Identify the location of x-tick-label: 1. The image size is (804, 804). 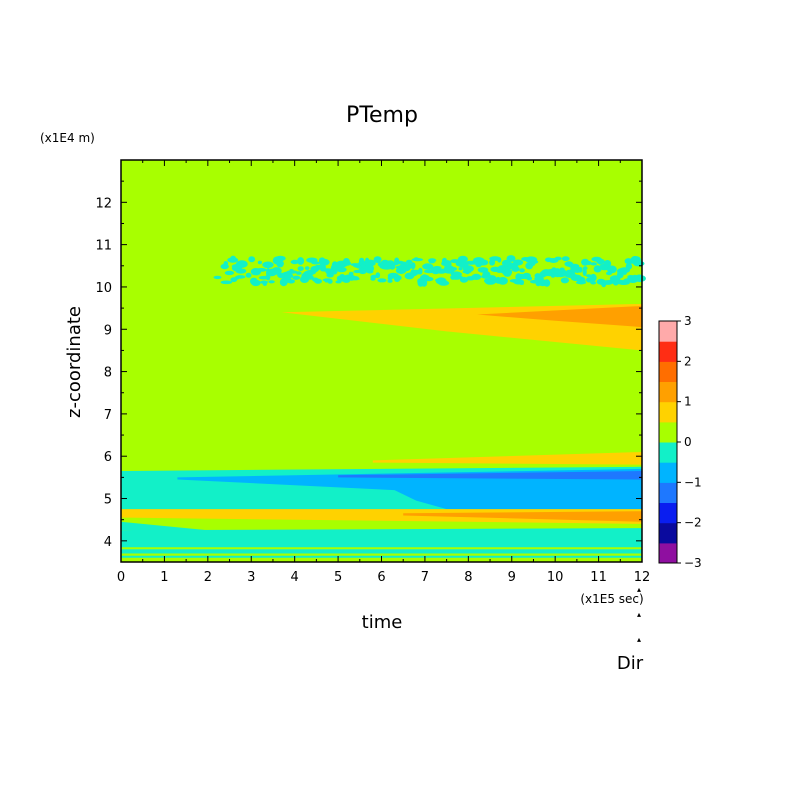
(164, 577).